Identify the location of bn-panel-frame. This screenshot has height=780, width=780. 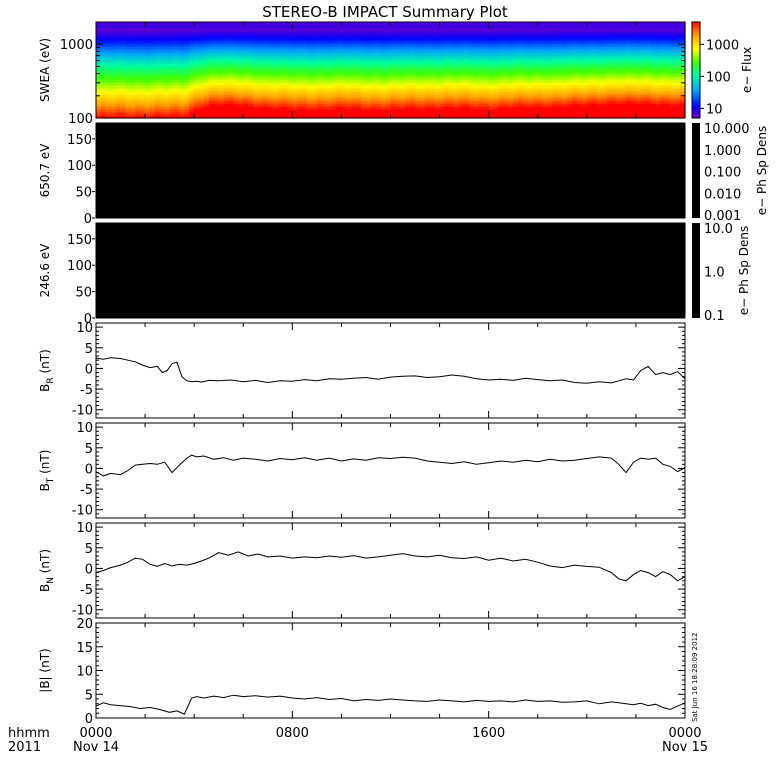
(390, 570).